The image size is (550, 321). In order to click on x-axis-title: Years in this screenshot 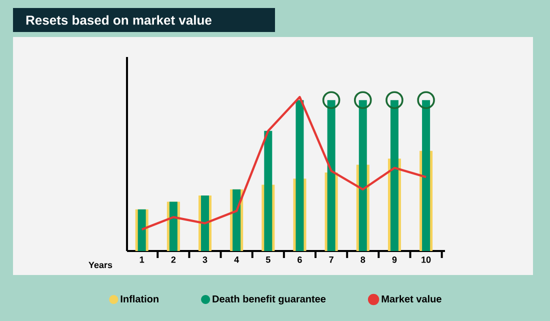, I will do `click(100, 265)`.